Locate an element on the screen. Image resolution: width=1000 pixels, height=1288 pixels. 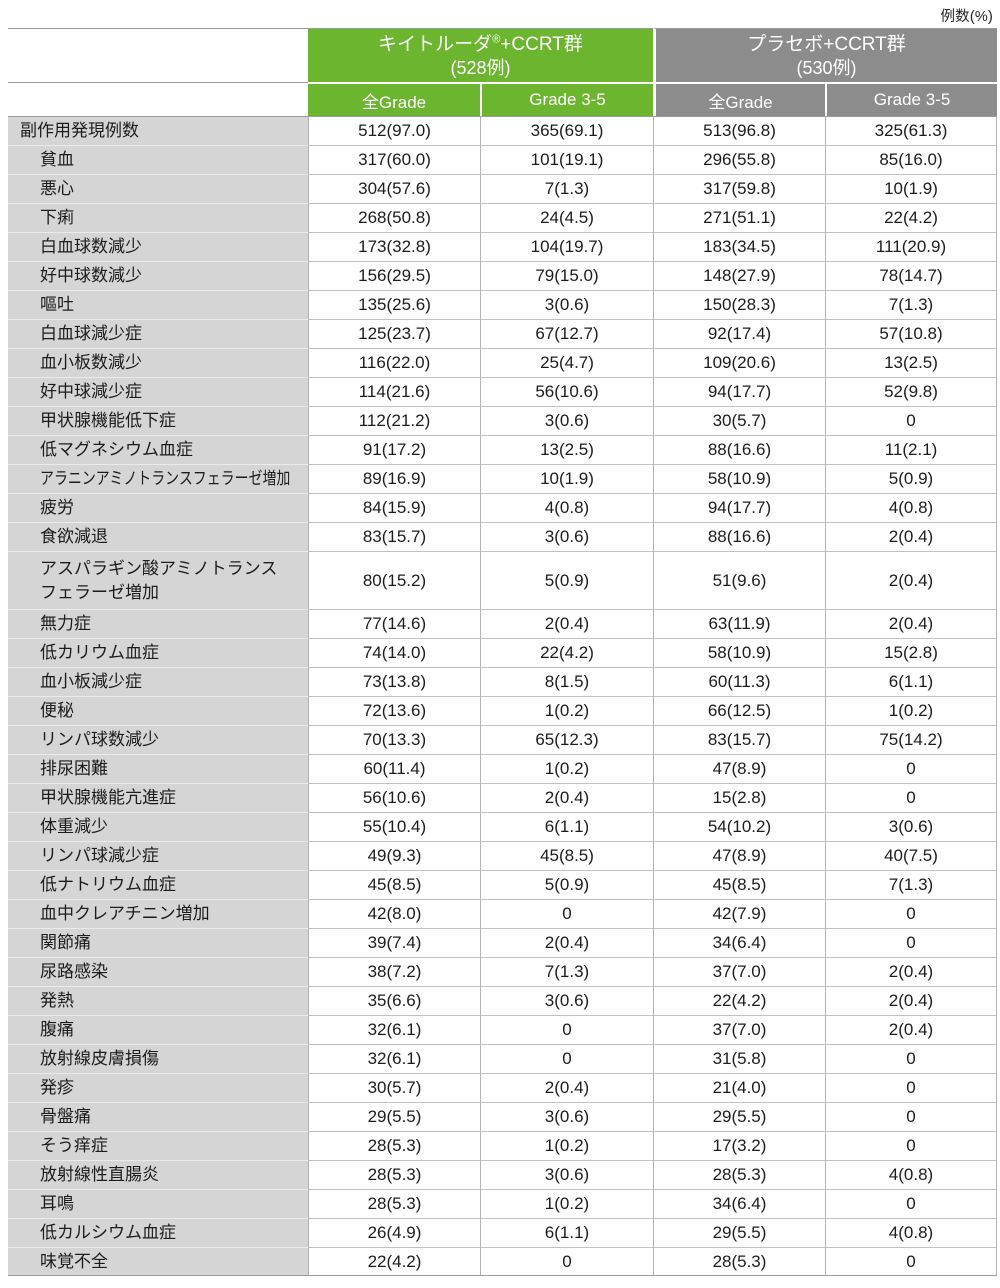
value-cell: 56(10.6) is located at coordinates (566, 391).